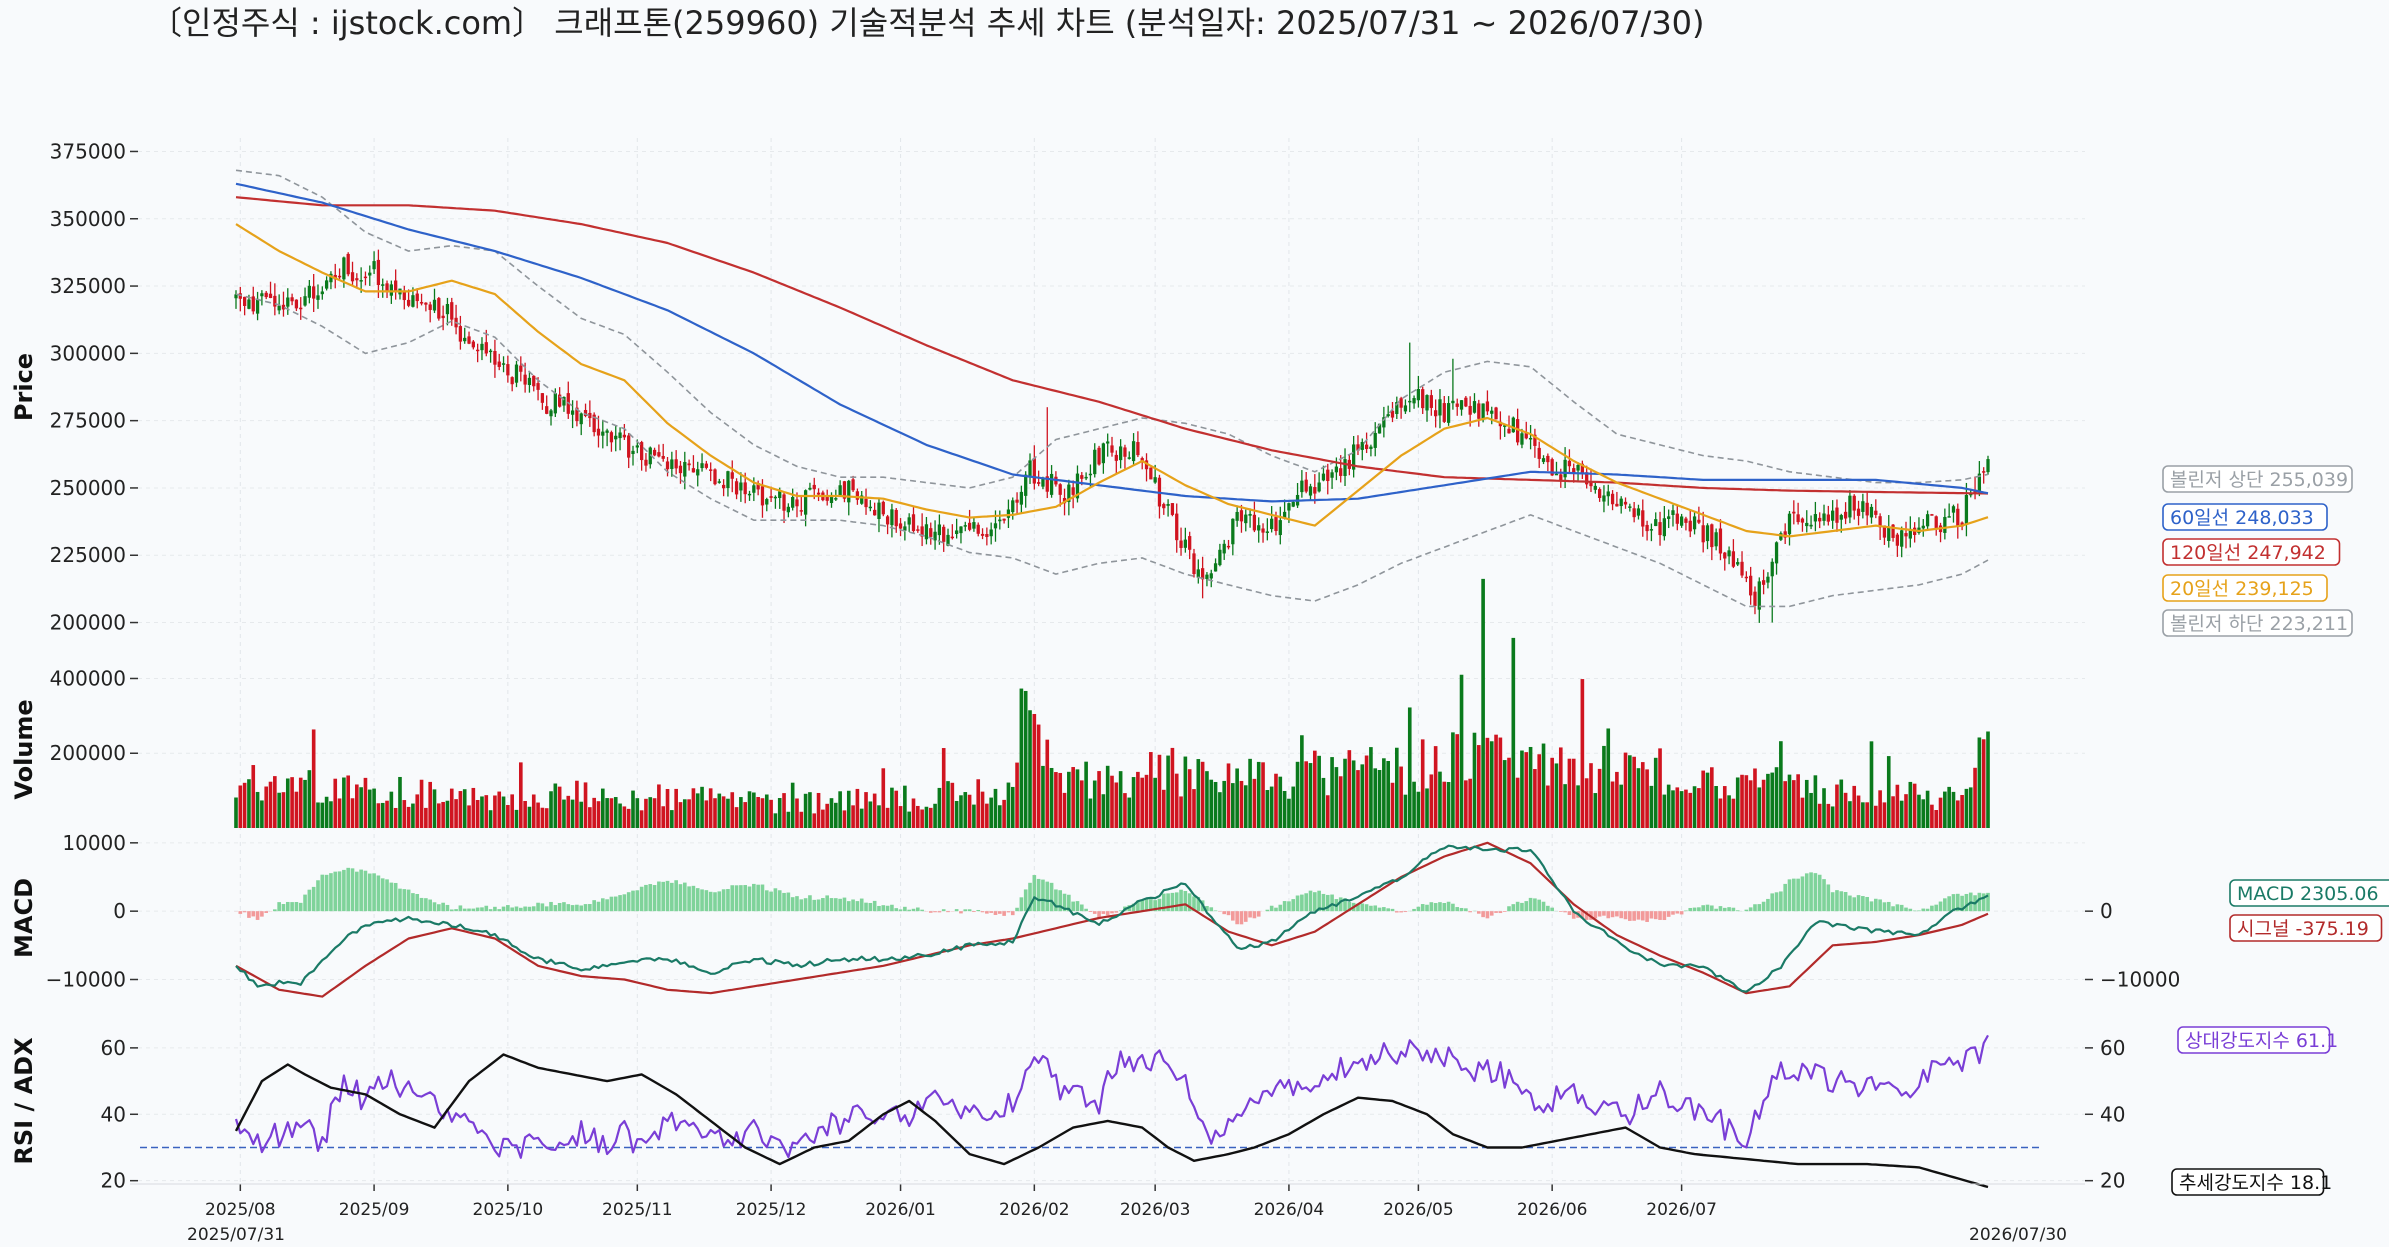 The image size is (2389, 1247). Describe the element at coordinates (2255, 1183) in the screenshot. I see `legend-adx-text: 추세강도지수 18.1` at that location.